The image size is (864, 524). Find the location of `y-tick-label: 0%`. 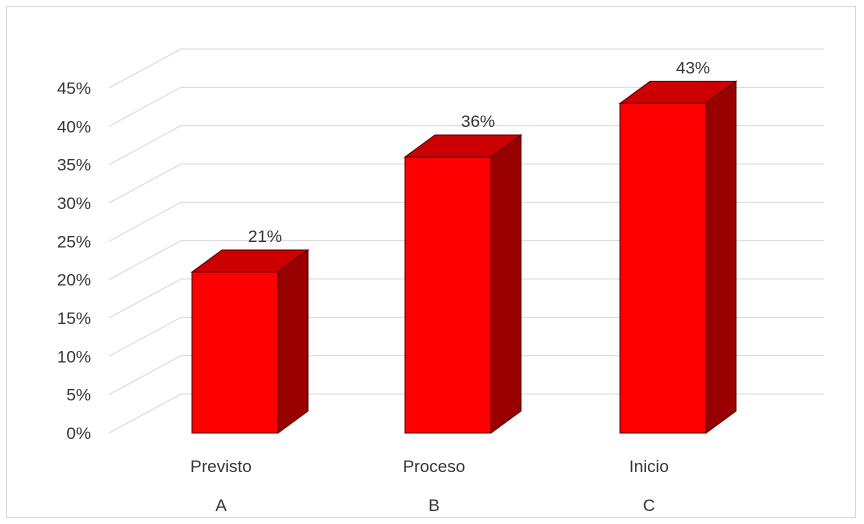

y-tick-label: 0% is located at coordinates (78, 433).